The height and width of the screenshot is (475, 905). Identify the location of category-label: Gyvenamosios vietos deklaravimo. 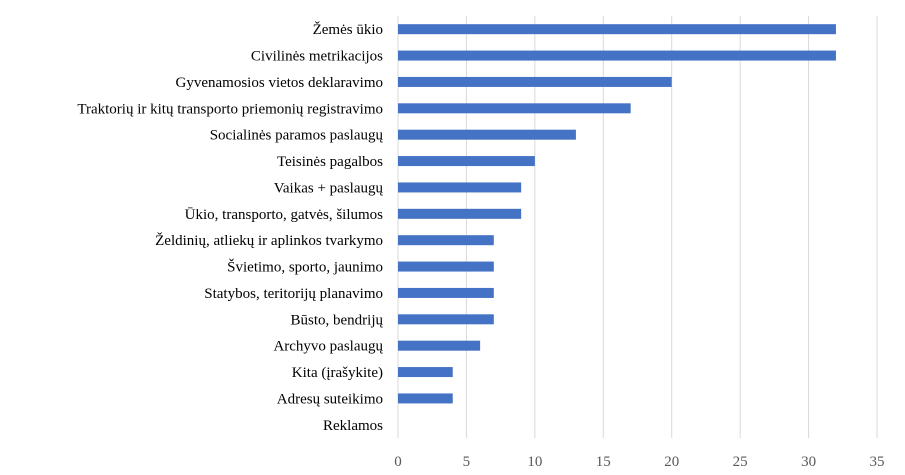
(279, 83).